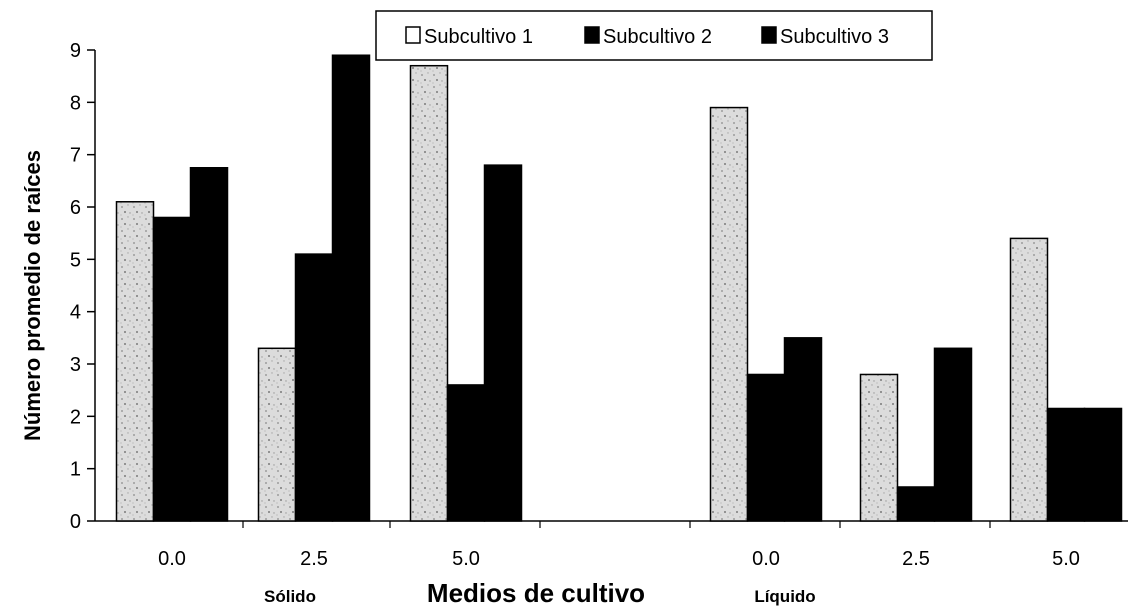  Describe the element at coordinates (834, 37) in the screenshot. I see `legend-label: Subcultivo 3` at that location.